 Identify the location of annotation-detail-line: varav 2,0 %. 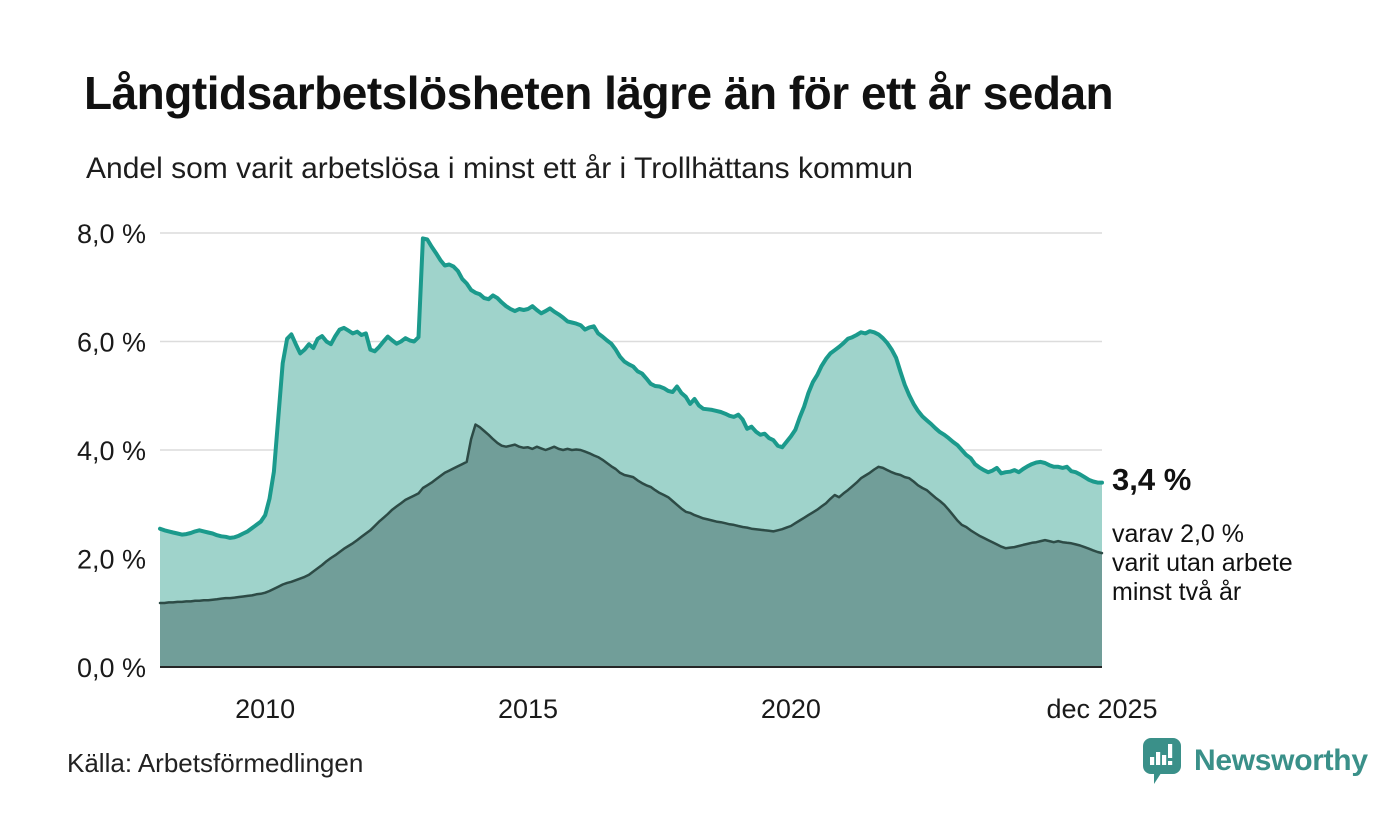
(1178, 534).